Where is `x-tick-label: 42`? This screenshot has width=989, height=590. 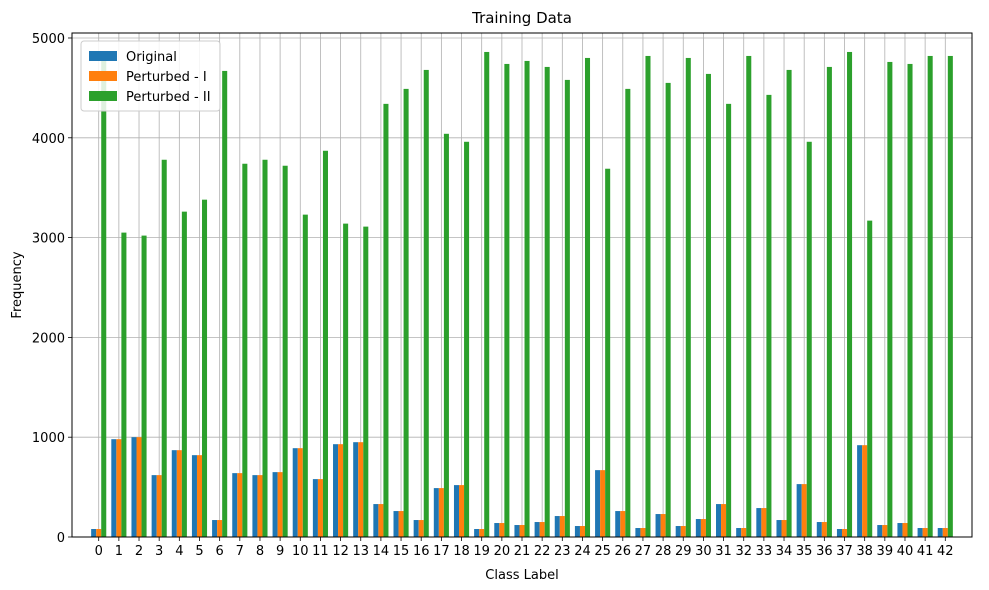 x-tick-label: 42 is located at coordinates (945, 551).